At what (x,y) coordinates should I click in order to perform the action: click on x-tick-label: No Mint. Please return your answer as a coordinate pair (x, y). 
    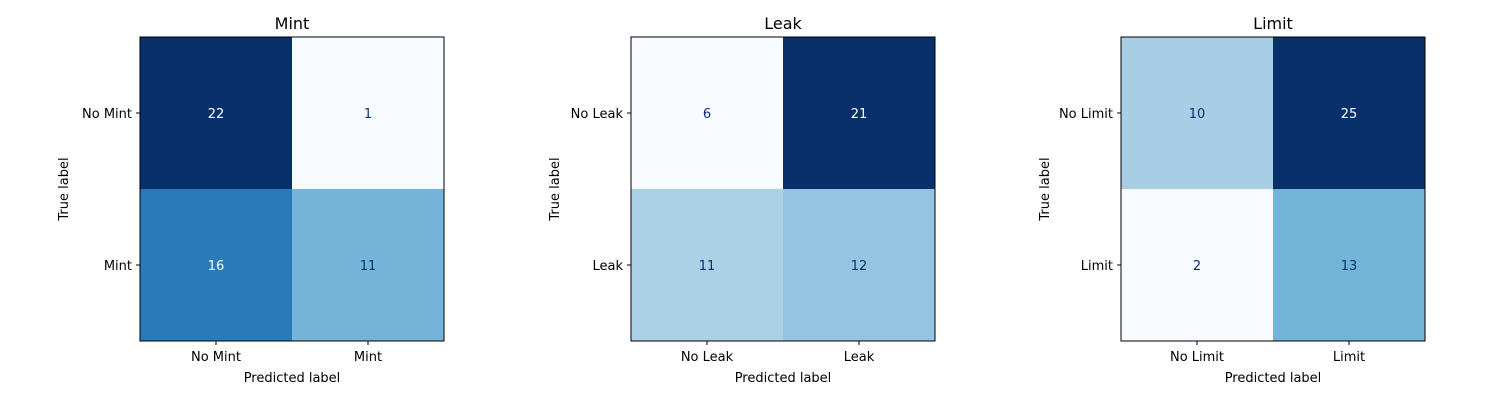
    Looking at the image, I should click on (216, 357).